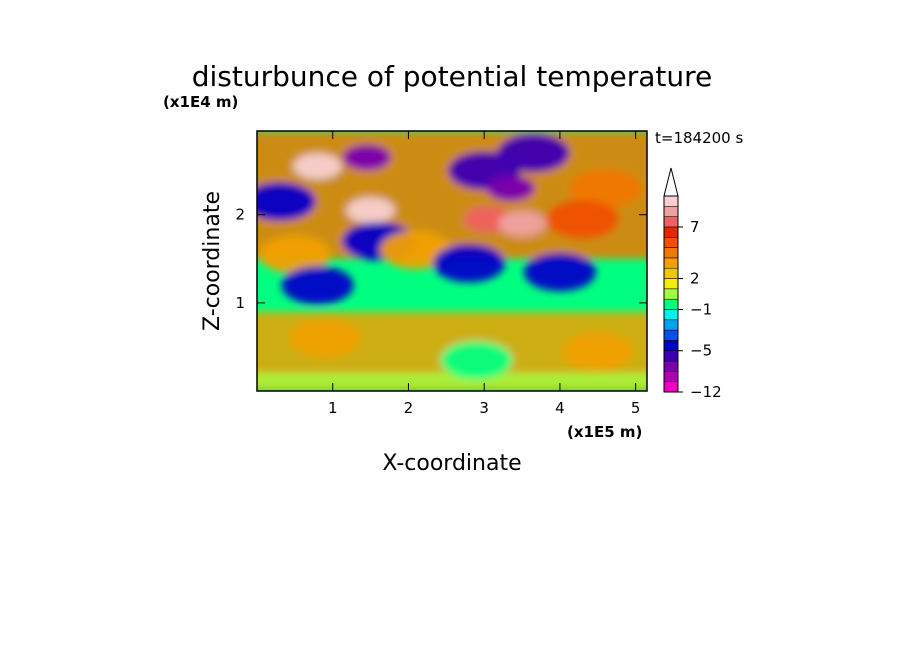 The image size is (904, 654). Describe the element at coordinates (636, 408) in the screenshot. I see `x-tick-label: 5` at that location.